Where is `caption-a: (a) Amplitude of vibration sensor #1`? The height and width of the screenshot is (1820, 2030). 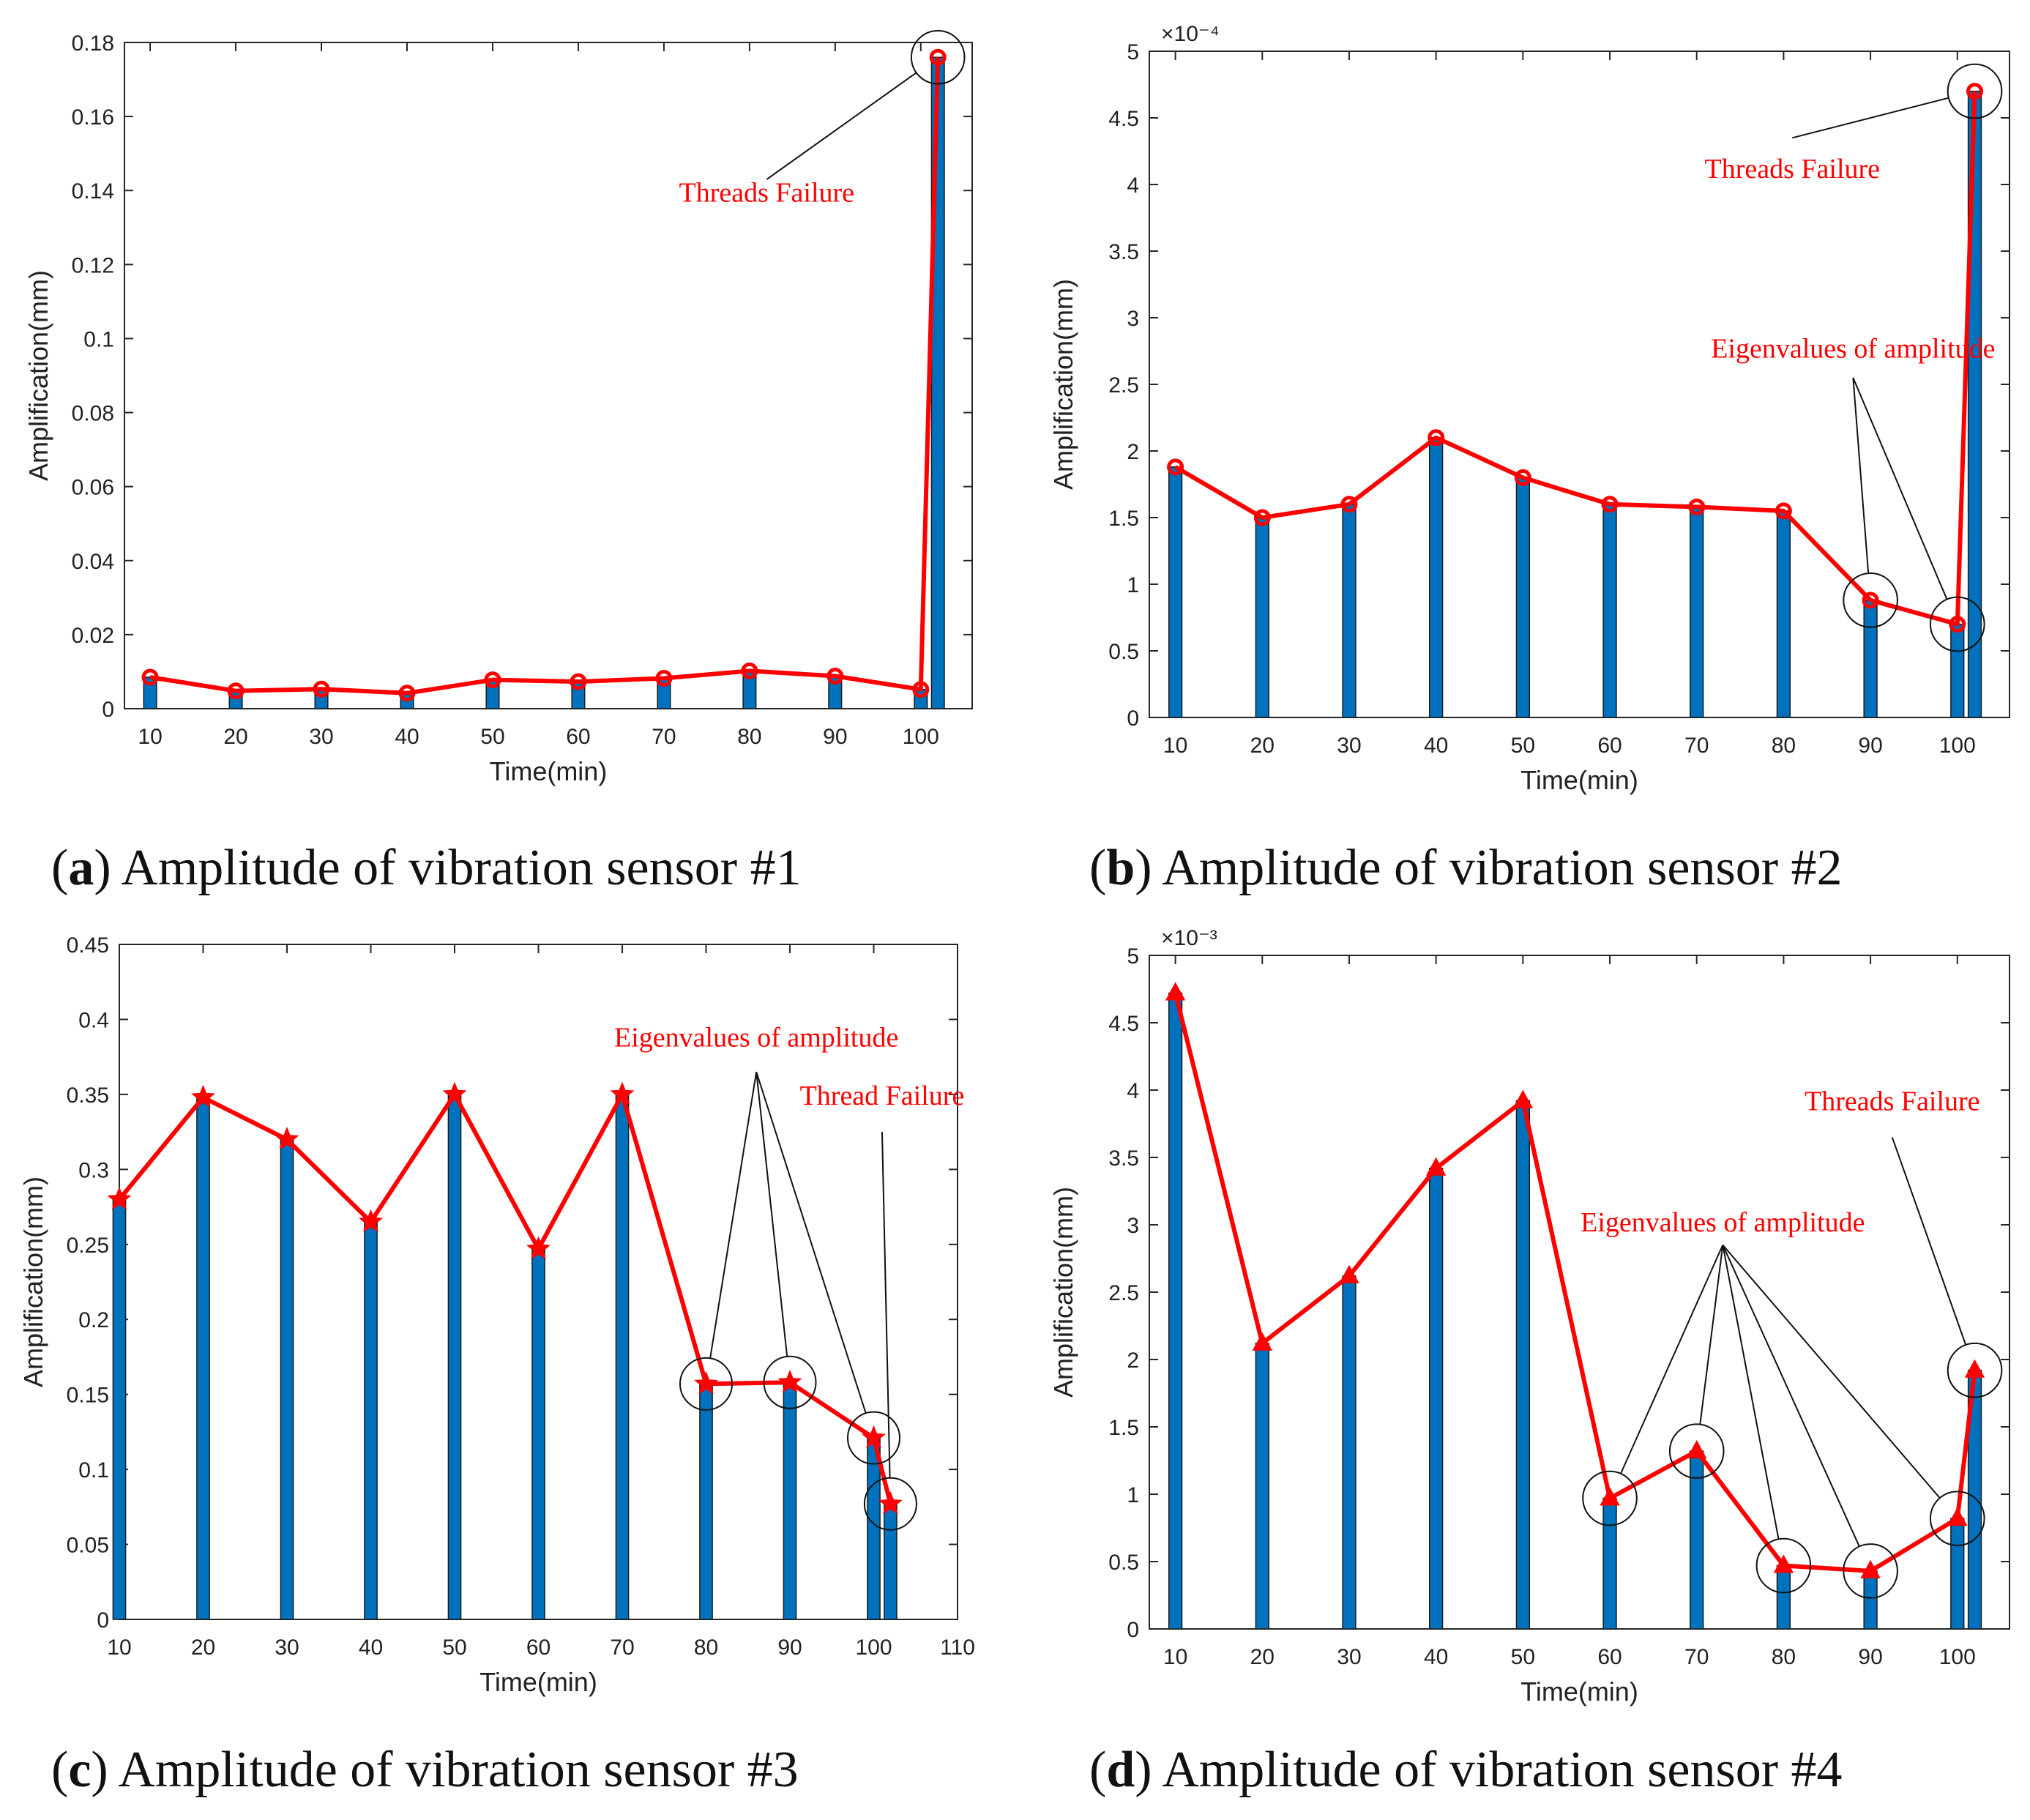 caption-a: (a) Amplitude of vibration sensor #1 is located at coordinates (426, 868).